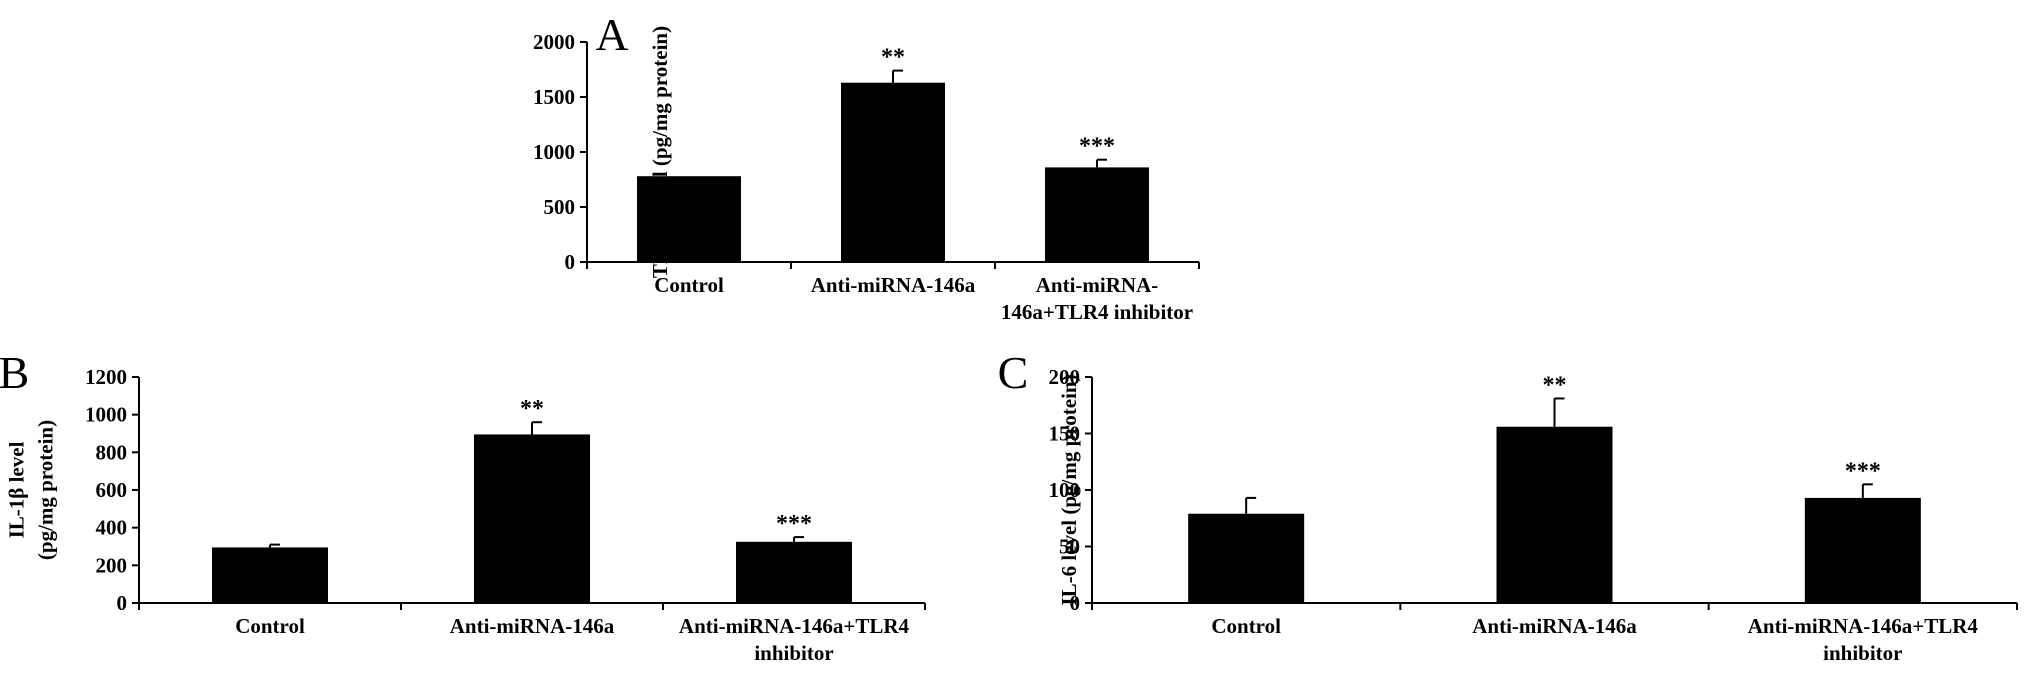 This screenshot has height=677, width=2031. What do you see at coordinates (794, 524) in the screenshot?
I see `panel-b-significance: ***` at bounding box center [794, 524].